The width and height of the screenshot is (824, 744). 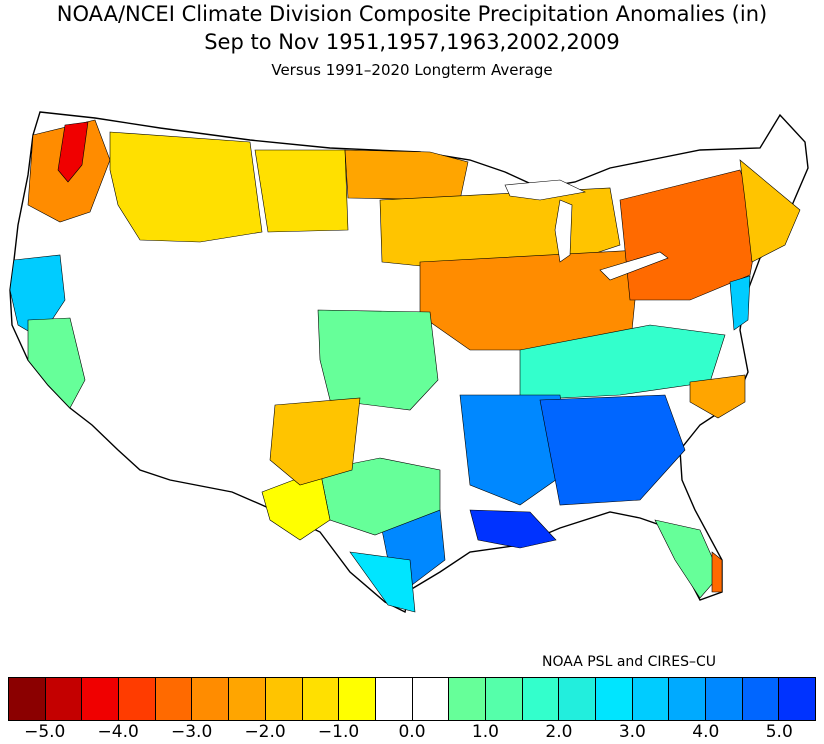 What do you see at coordinates (406, 175) in the screenshot?
I see `region-minnesota-north` at bounding box center [406, 175].